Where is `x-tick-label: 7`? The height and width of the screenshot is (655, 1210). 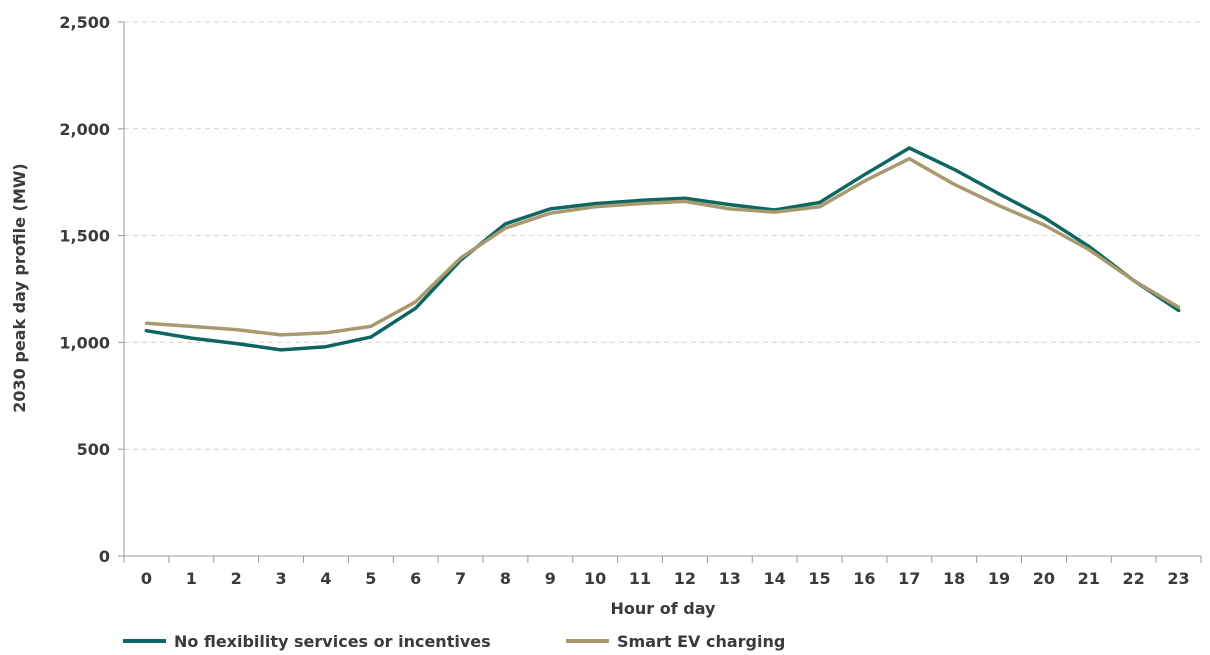 x-tick-label: 7 is located at coordinates (460, 578).